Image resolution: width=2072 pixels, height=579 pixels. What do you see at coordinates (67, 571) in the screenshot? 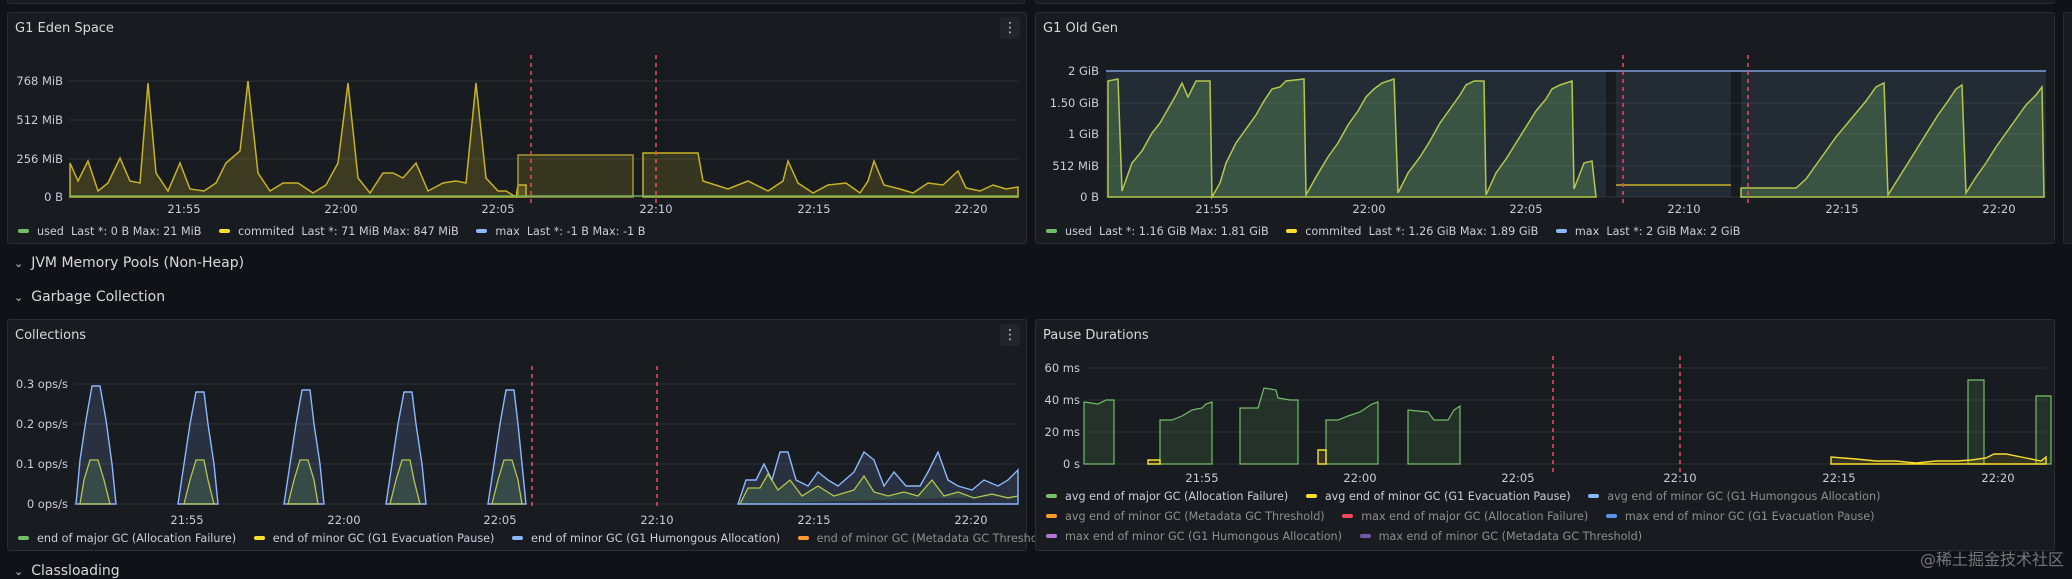
I see `row-classloading: ⌄ Classloading` at bounding box center [67, 571].